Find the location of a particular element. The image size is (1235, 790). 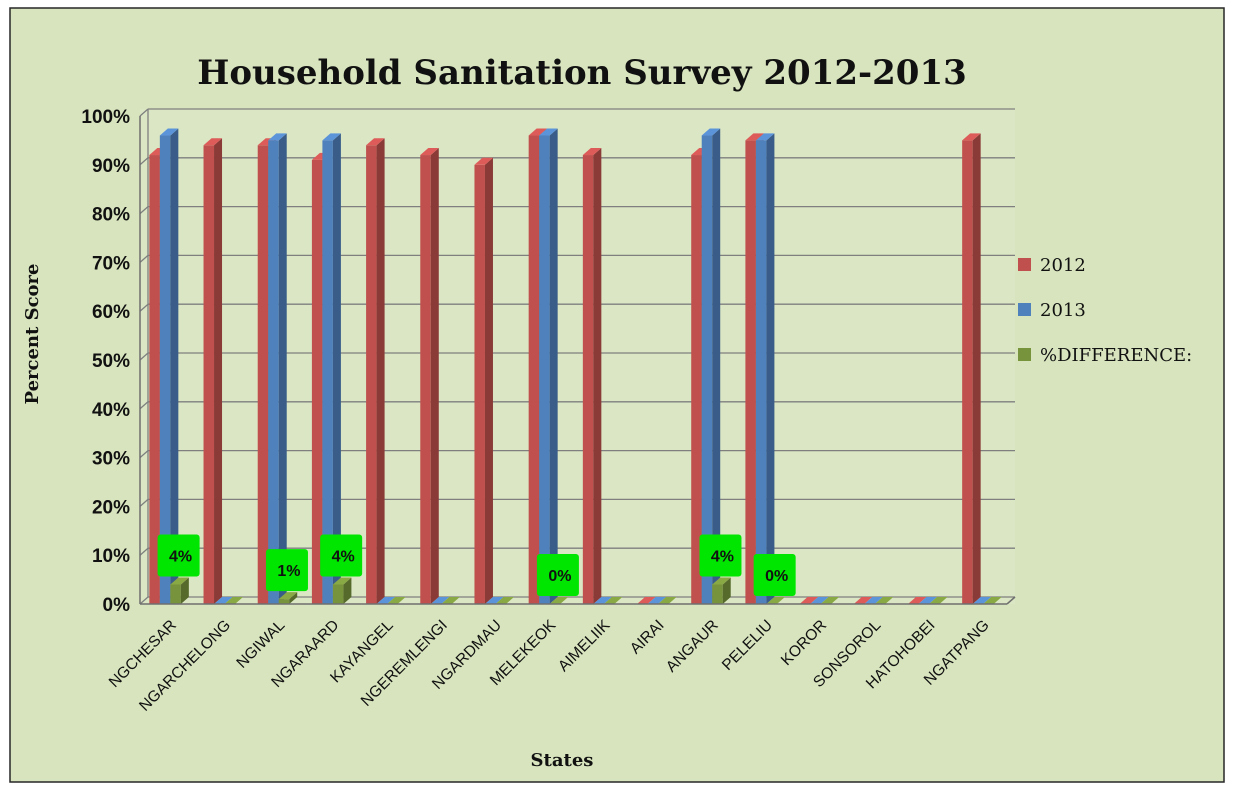

legend: 2012 2013 %DIFFERENCE: is located at coordinates (1105, 310).